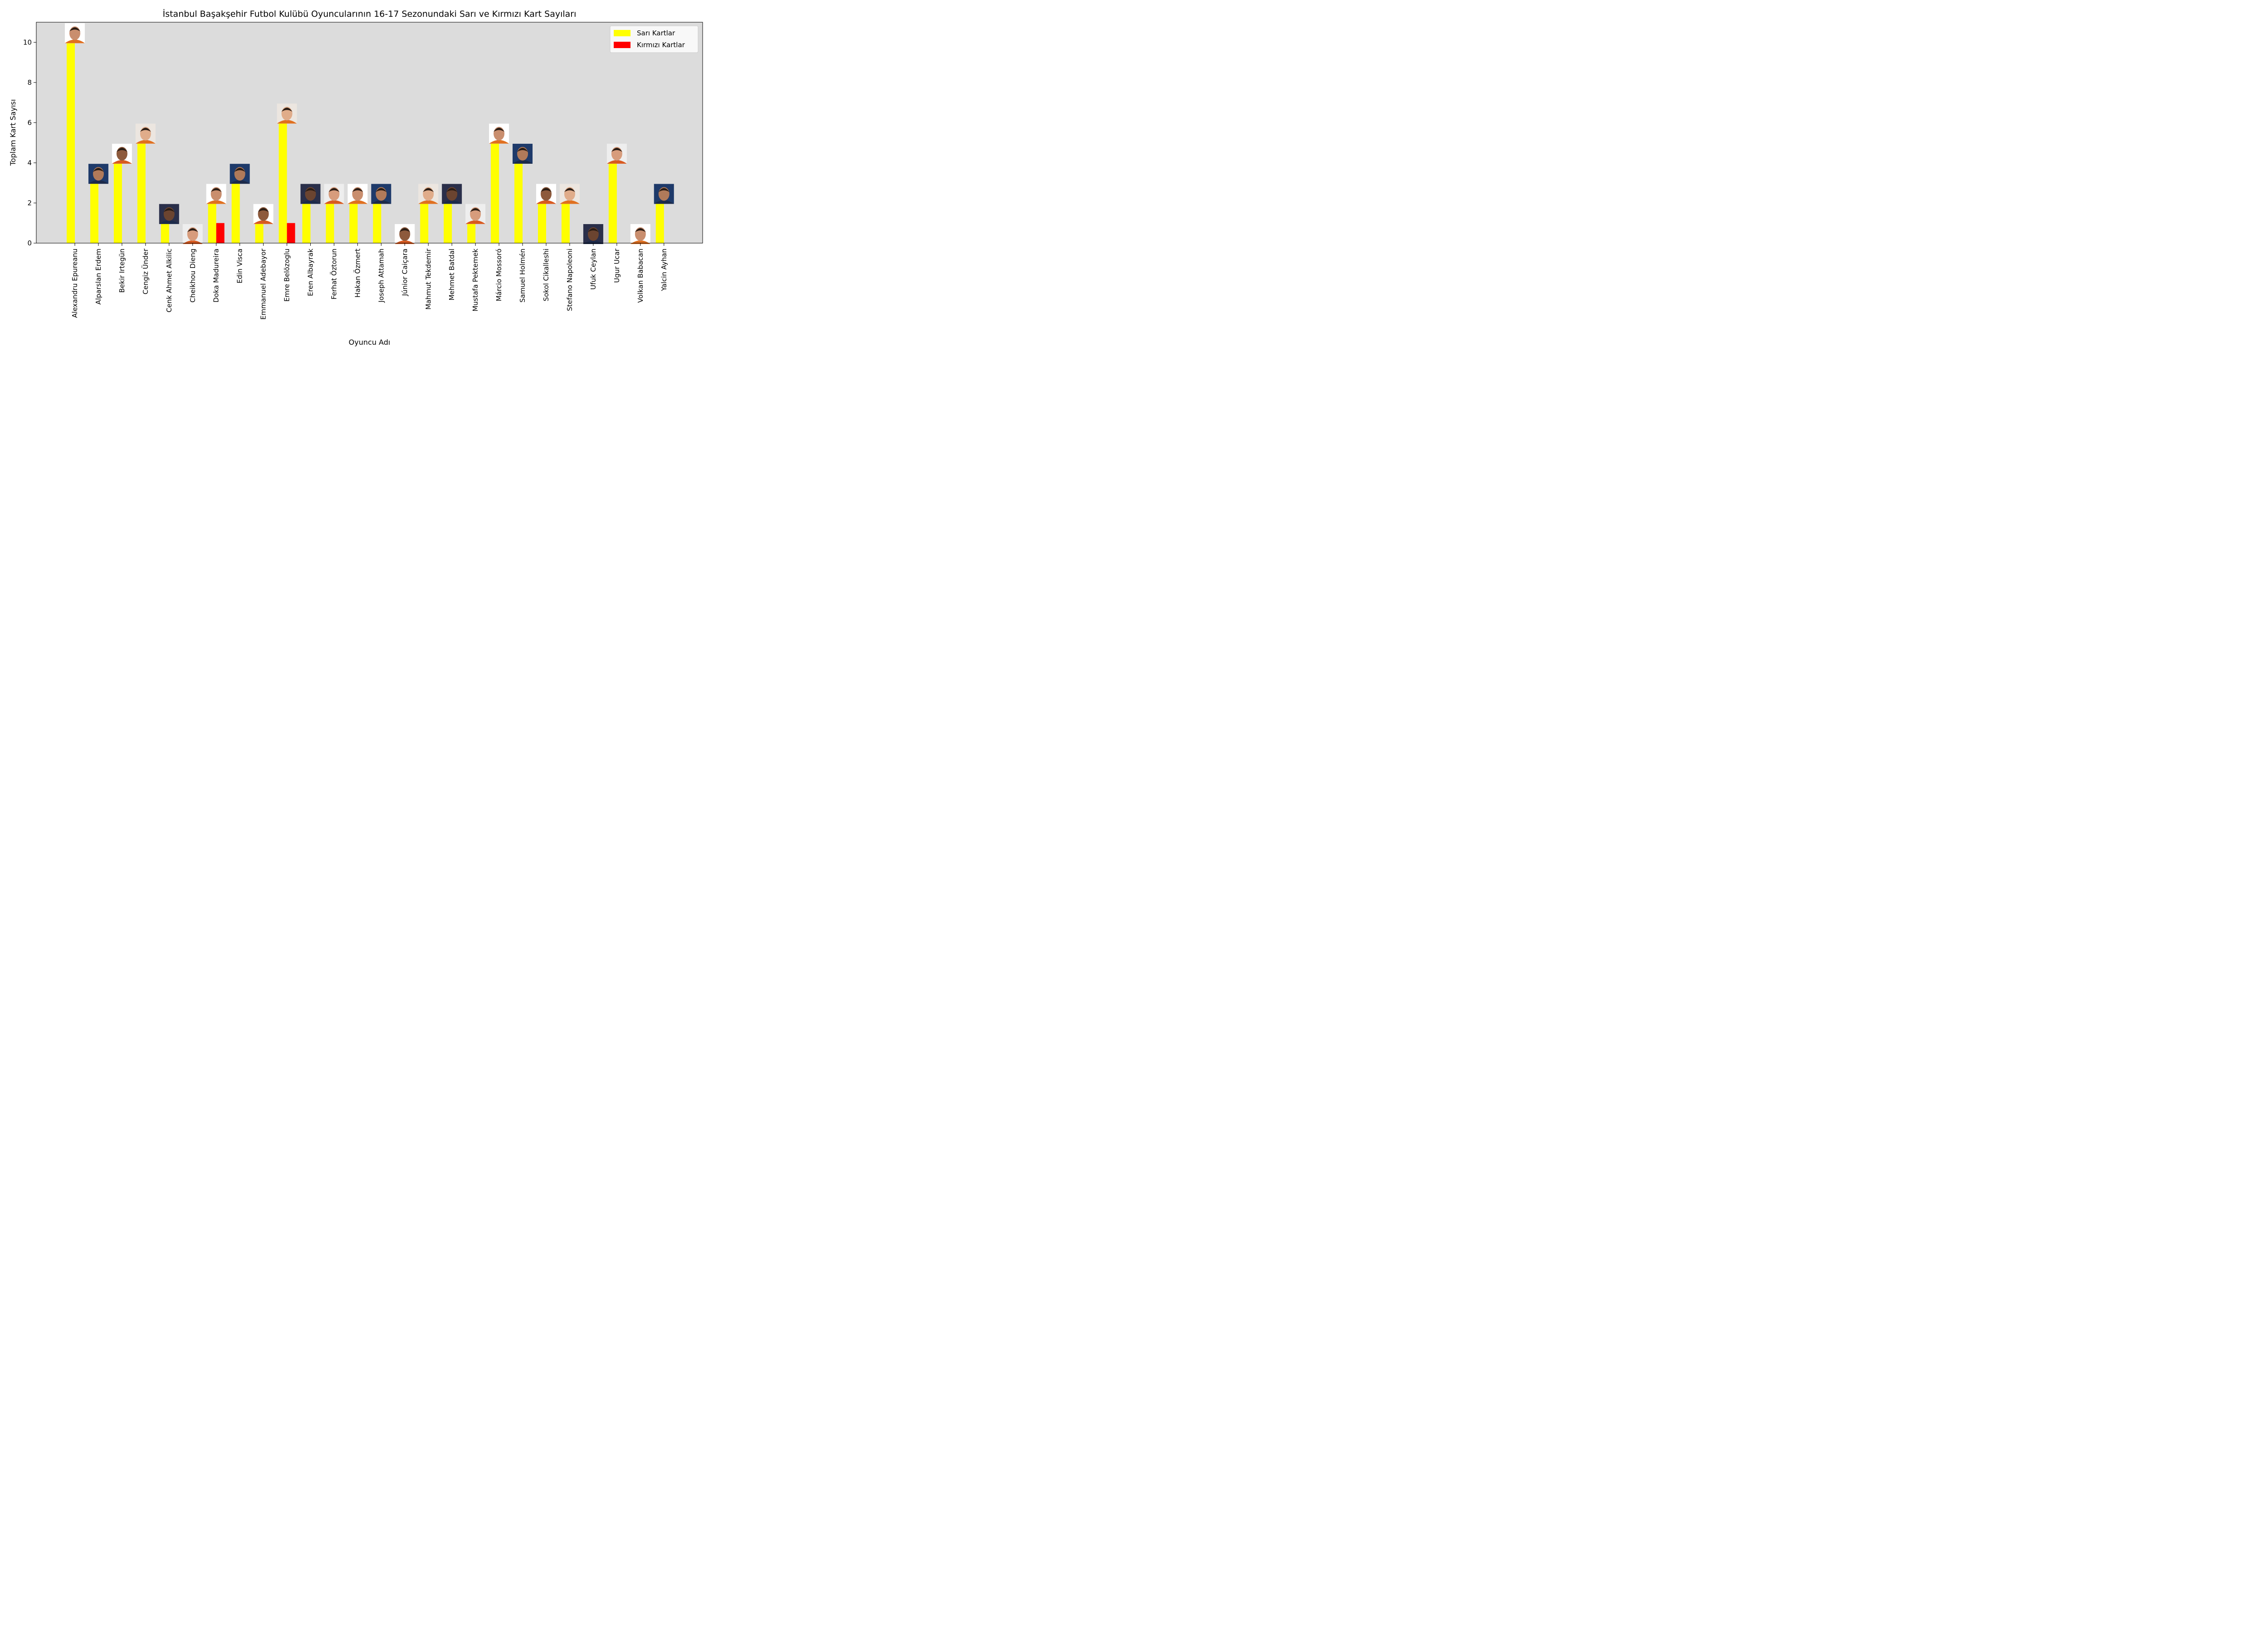  What do you see at coordinates (30, 203) in the screenshot?
I see `y-tick-label: 2` at bounding box center [30, 203].